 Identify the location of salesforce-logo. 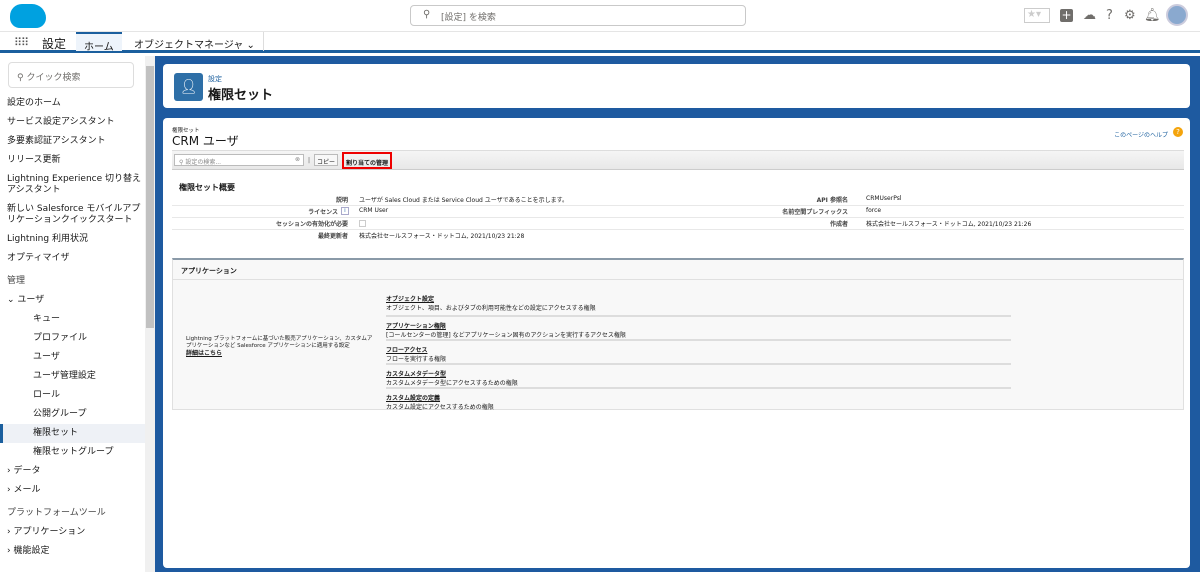
(28, 16).